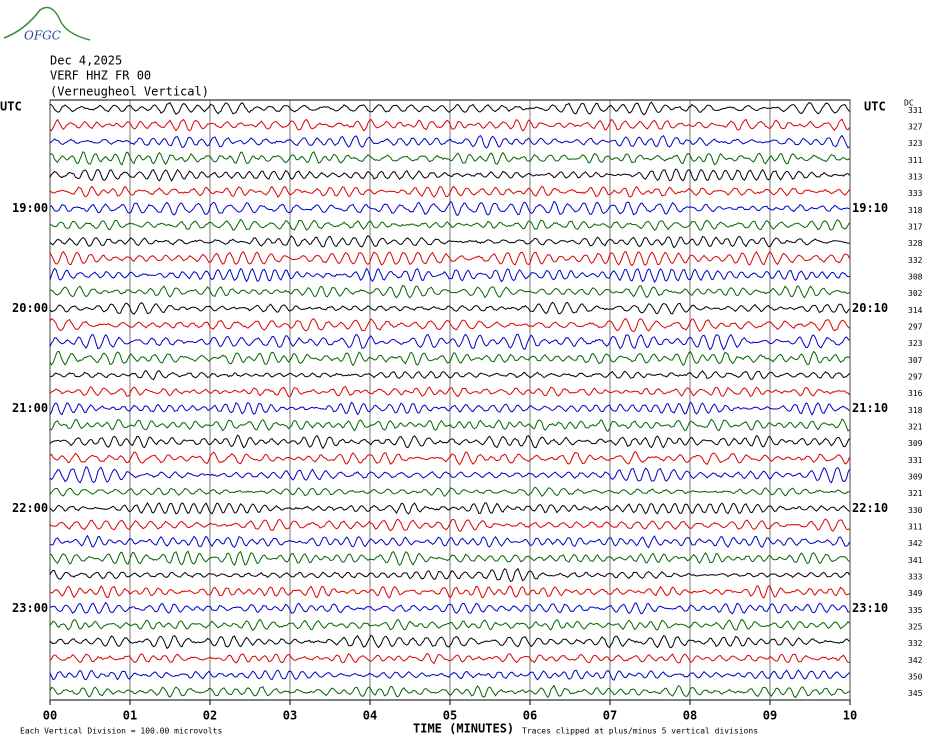  Describe the element at coordinates (909, 103) in the screenshot. I see `dc-header: DC` at that location.